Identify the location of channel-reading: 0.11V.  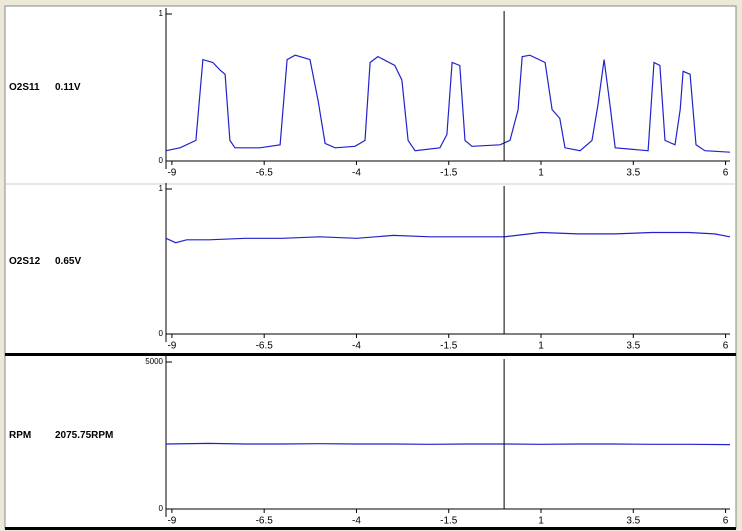
(68, 87).